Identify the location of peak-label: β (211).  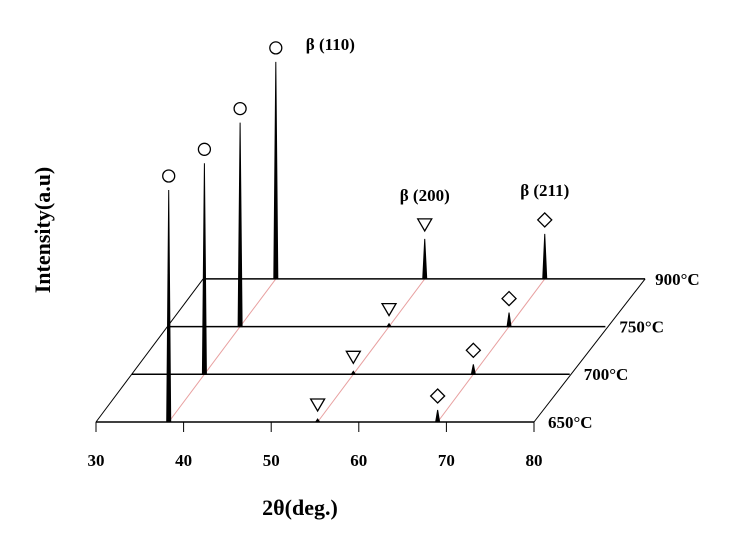
(544, 190).